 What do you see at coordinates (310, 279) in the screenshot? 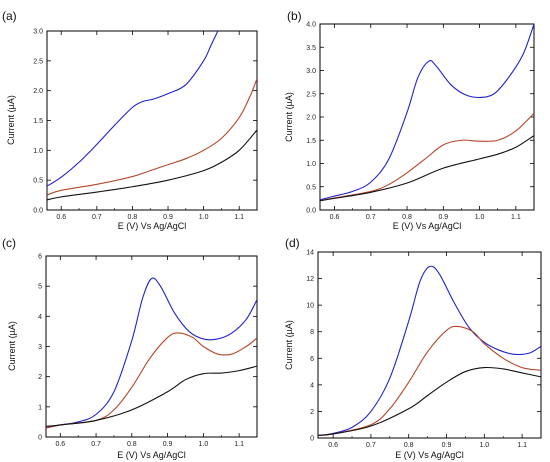
I see `y-tick-label: 12` at bounding box center [310, 279].